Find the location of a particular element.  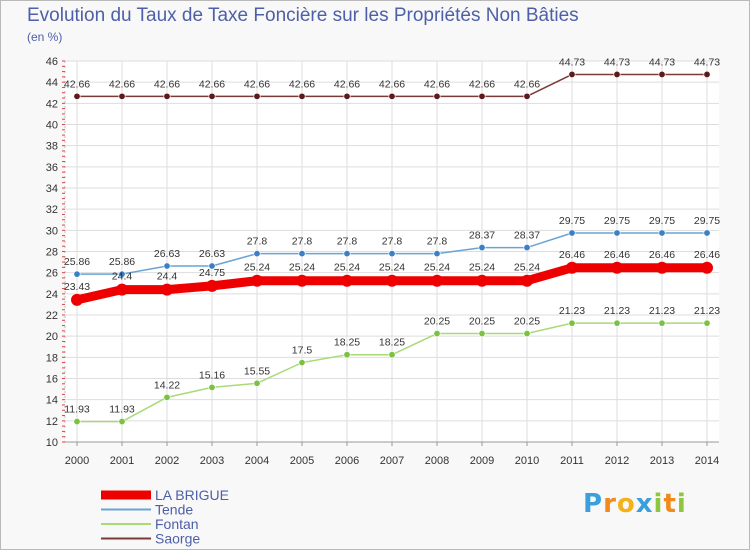

data-label: 44.73 is located at coordinates (617, 62).